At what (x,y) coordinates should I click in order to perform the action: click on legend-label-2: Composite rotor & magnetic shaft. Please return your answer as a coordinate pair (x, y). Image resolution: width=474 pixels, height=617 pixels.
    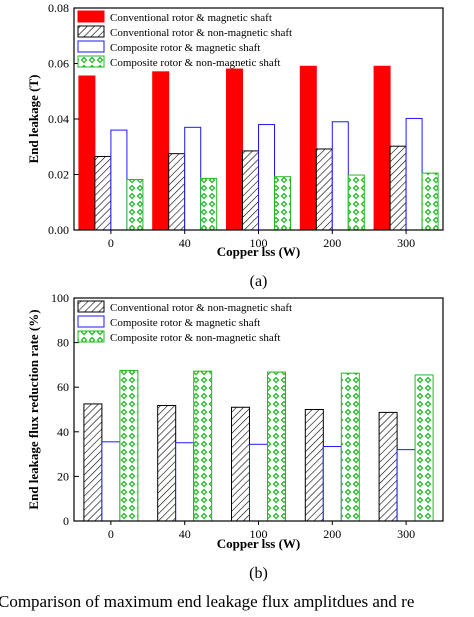
    Looking at the image, I should click on (185, 323).